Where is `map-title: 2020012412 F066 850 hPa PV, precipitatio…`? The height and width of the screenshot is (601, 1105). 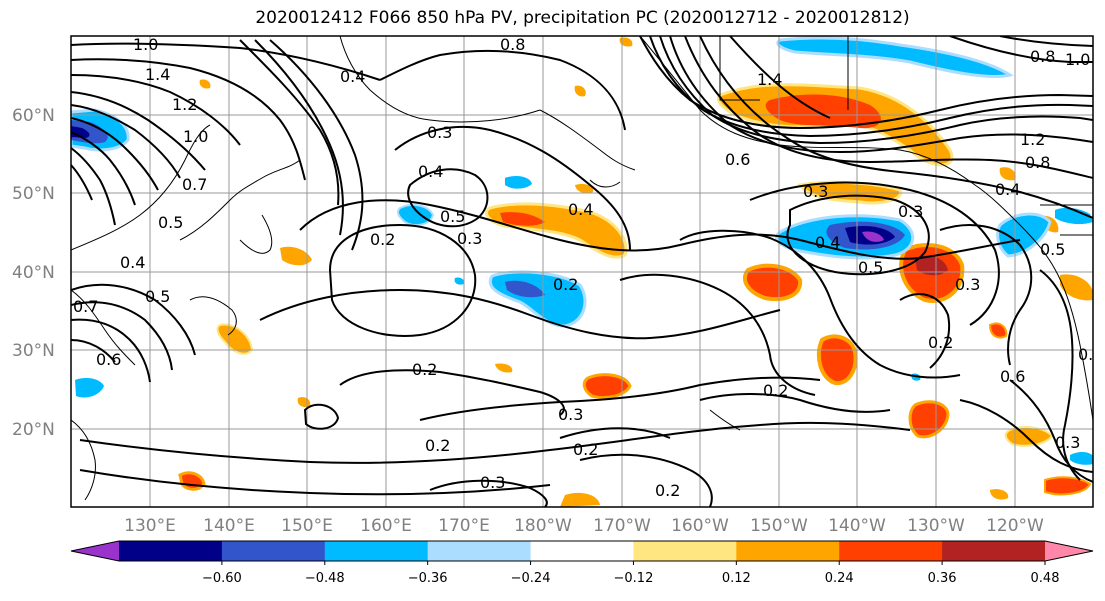 map-title: 2020012412 F066 850 hPa PV, precipitatio… is located at coordinates (582, 18).